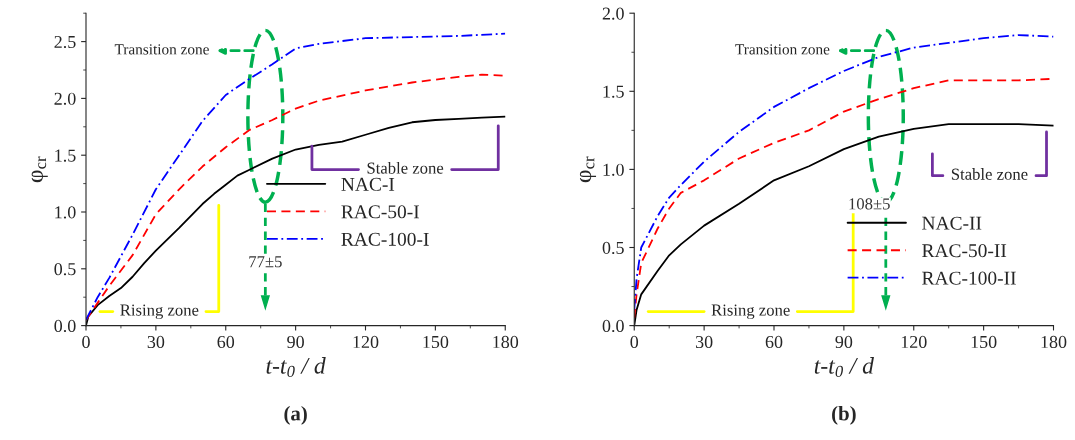 The height and width of the screenshot is (440, 1075). Describe the element at coordinates (964, 251) in the screenshot. I see `legend-label: RAC-50-II` at that location.